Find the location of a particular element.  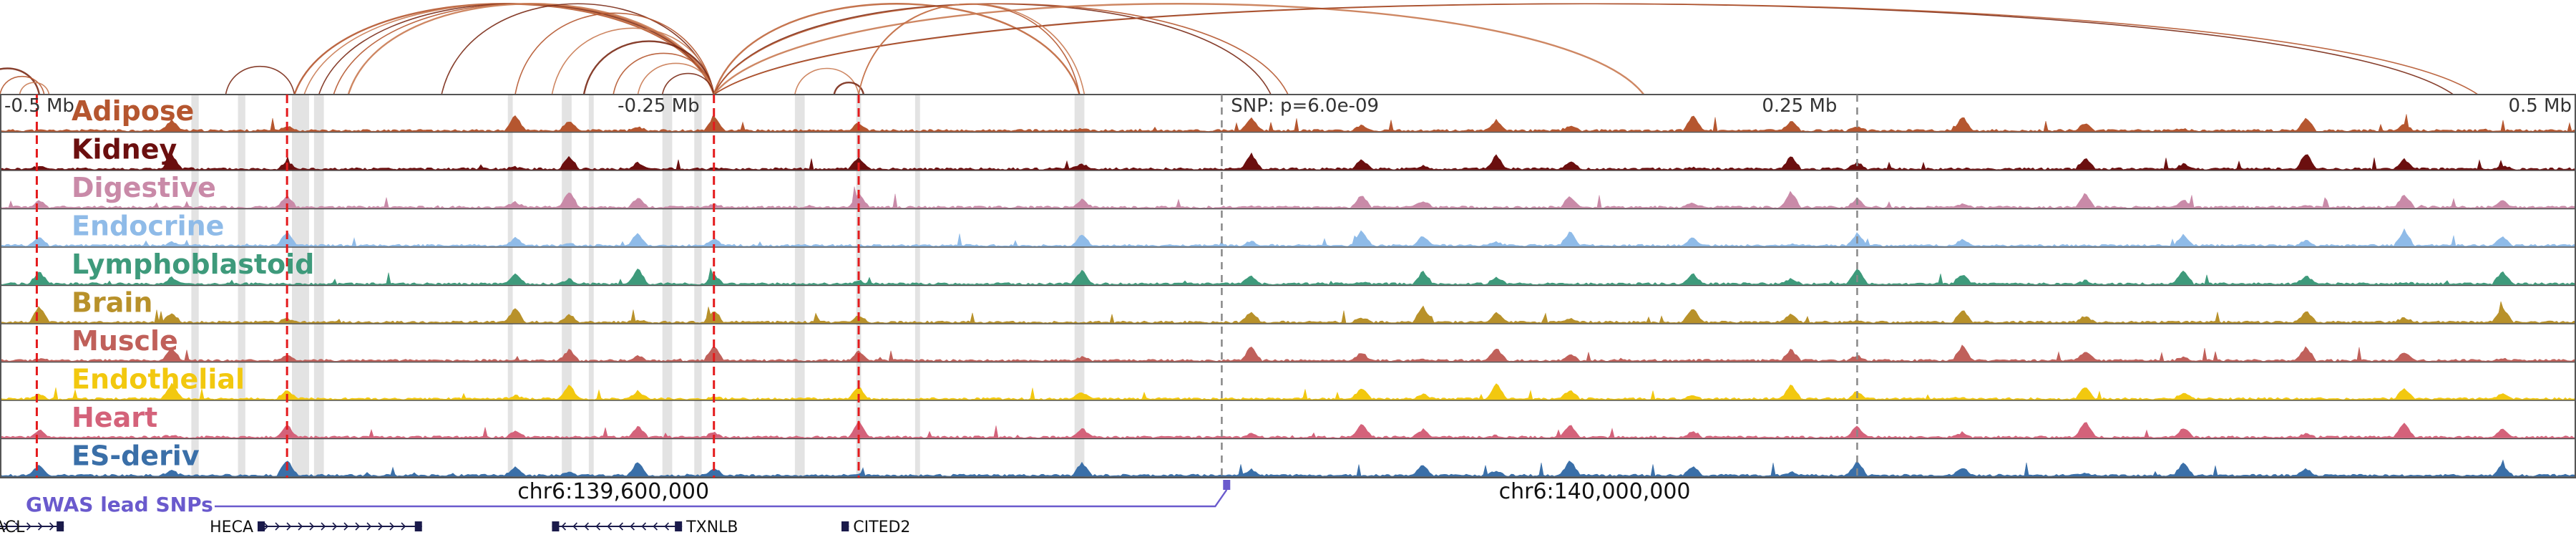

gene-label: PERACL is located at coordinates (12, 527).